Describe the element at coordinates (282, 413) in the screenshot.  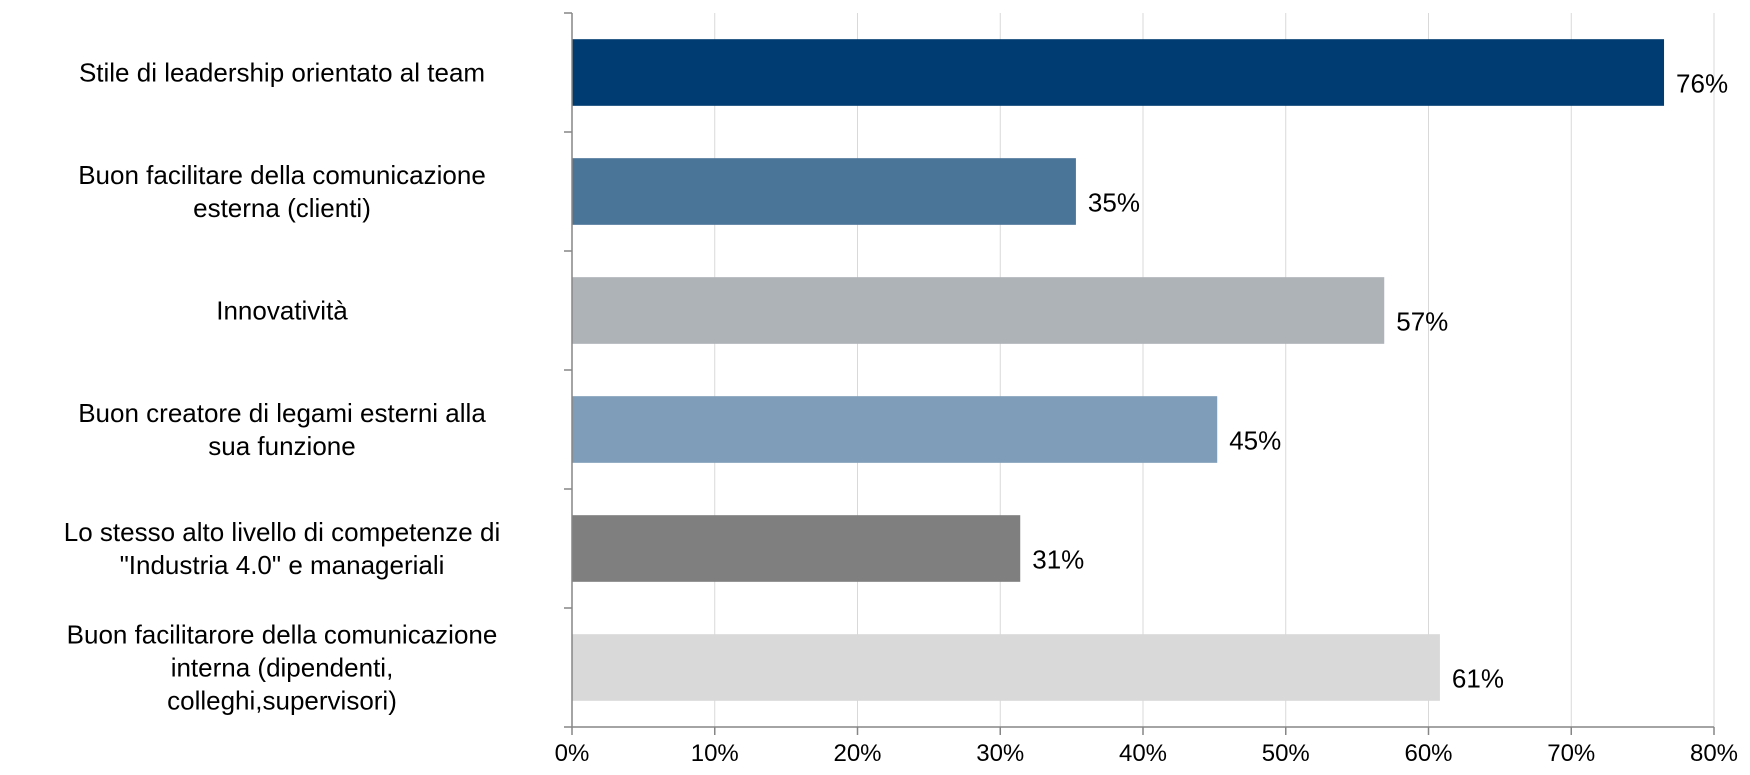
I see `category-label-line: Buon creatore di legami esterni alla` at that location.